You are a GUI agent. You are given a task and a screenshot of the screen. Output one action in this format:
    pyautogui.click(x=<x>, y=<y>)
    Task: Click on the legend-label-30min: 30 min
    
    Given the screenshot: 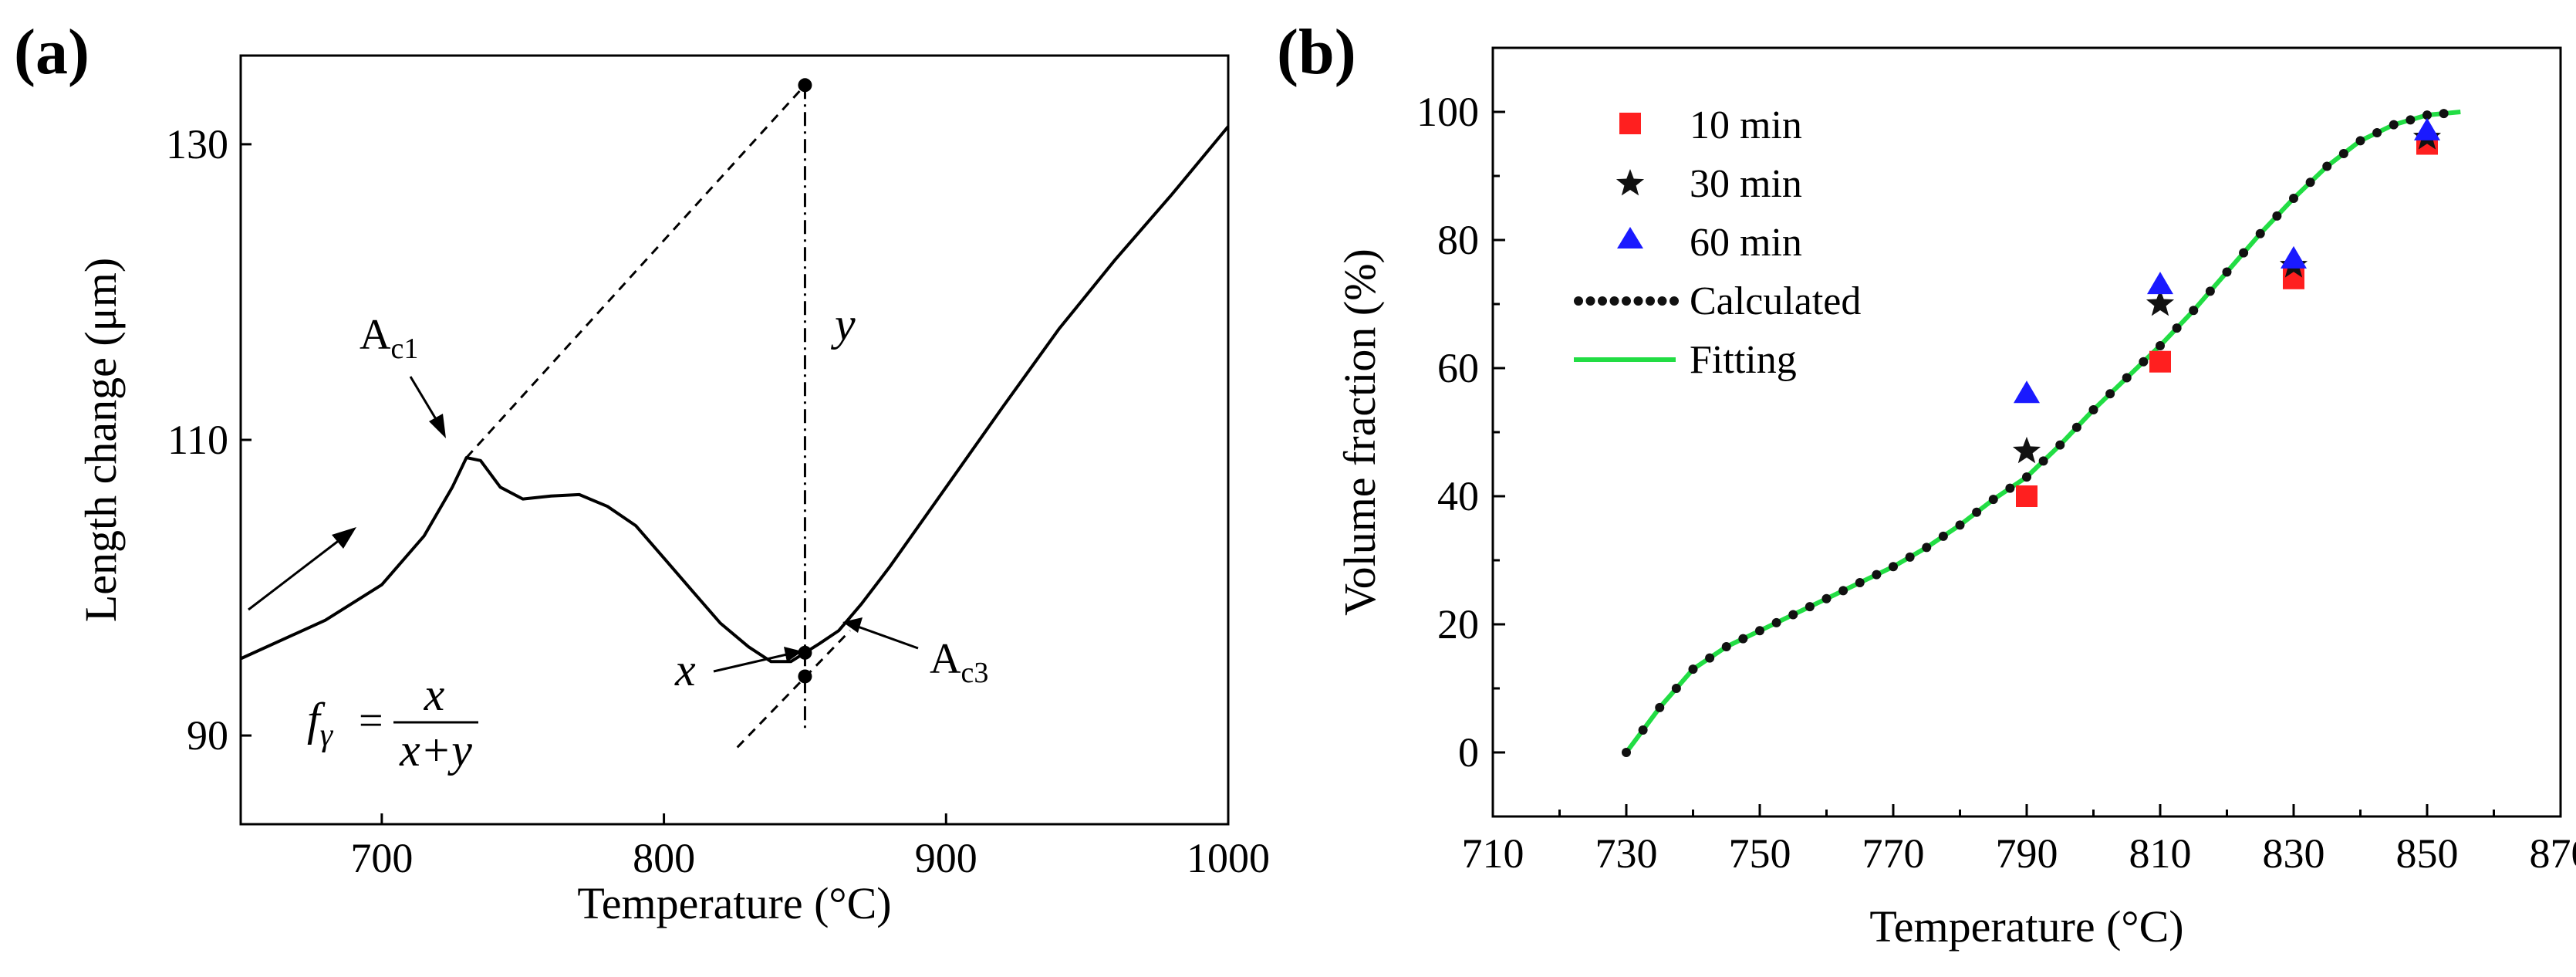 What is the action you would take?
    pyautogui.click(x=1746, y=184)
    